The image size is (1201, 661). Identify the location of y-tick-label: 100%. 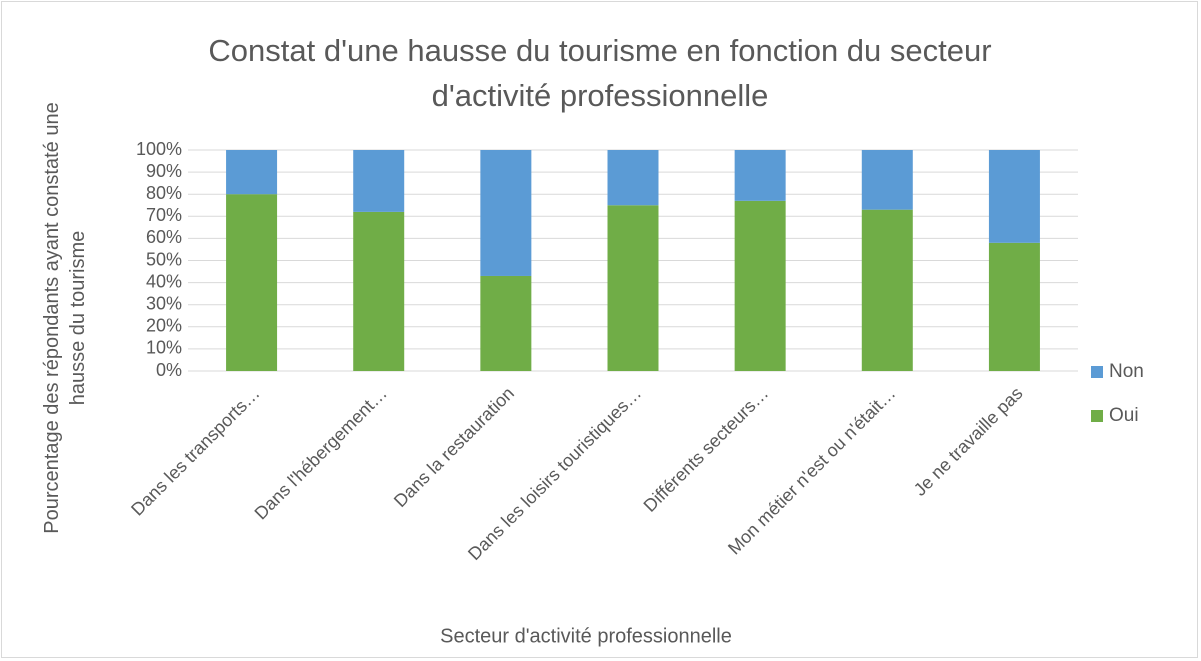
(159, 149).